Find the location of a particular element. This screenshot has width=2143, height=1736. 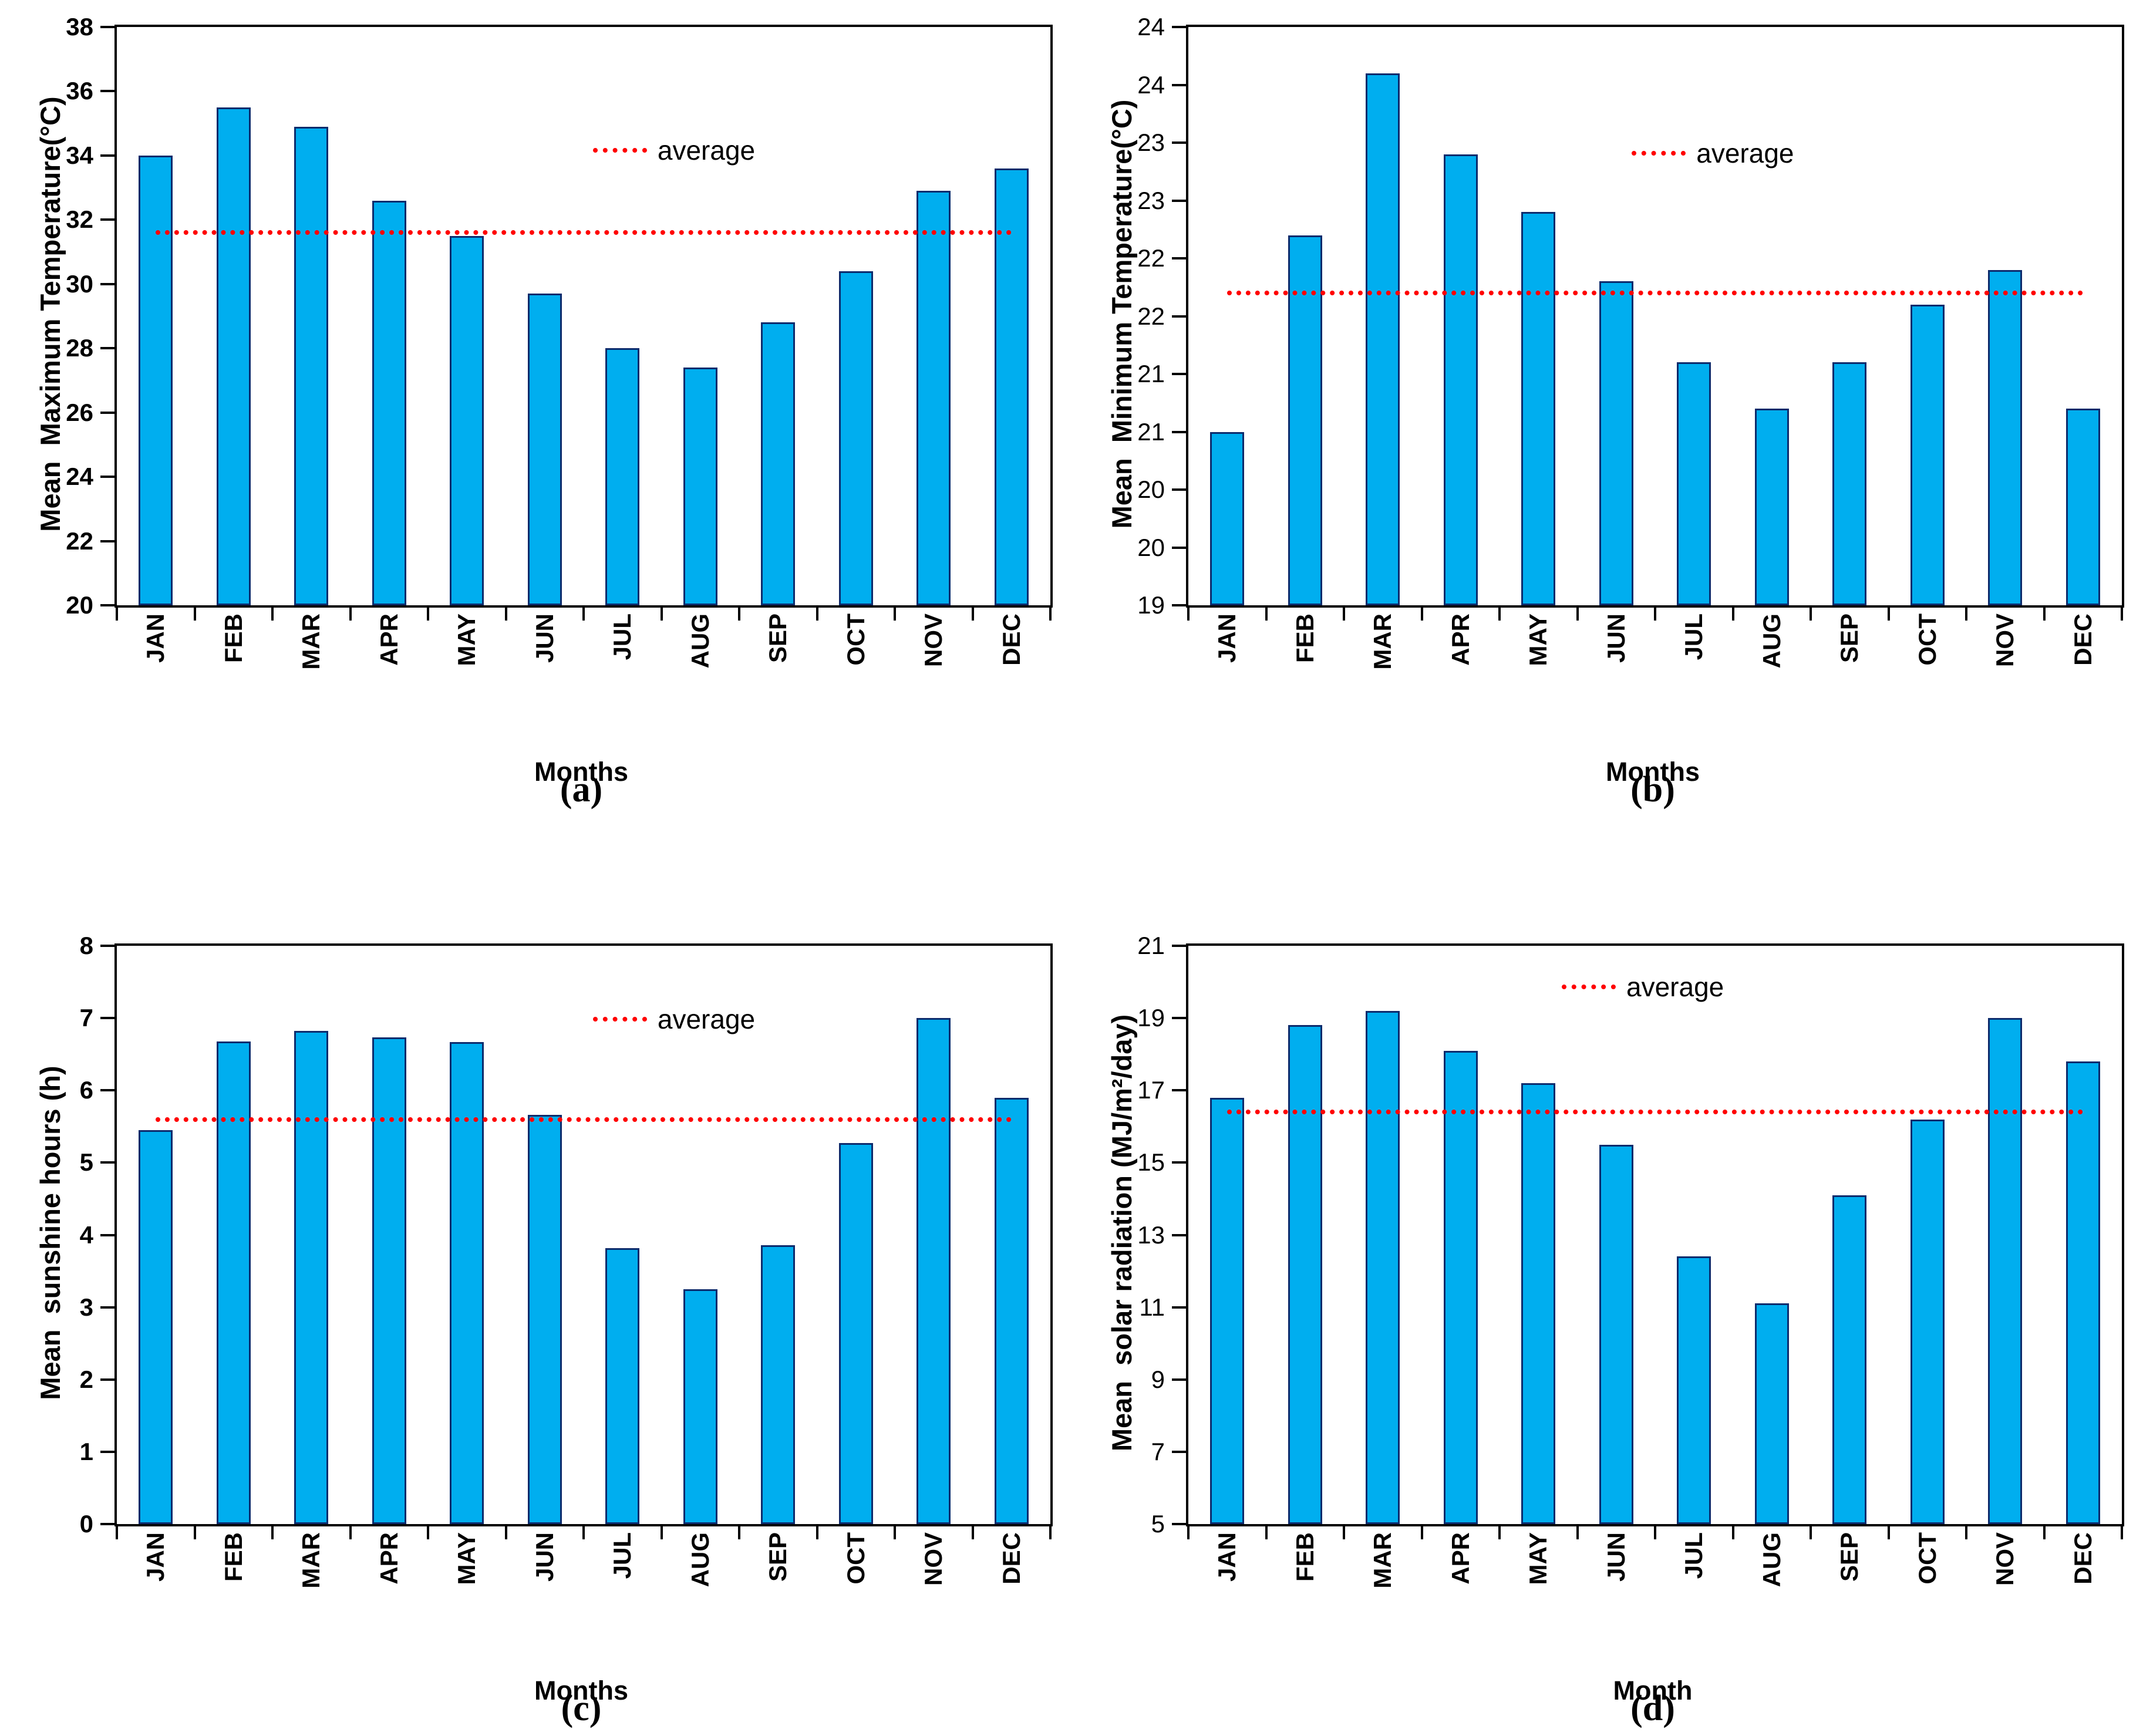

y-tick-label: 28 is located at coordinates (79, 348).